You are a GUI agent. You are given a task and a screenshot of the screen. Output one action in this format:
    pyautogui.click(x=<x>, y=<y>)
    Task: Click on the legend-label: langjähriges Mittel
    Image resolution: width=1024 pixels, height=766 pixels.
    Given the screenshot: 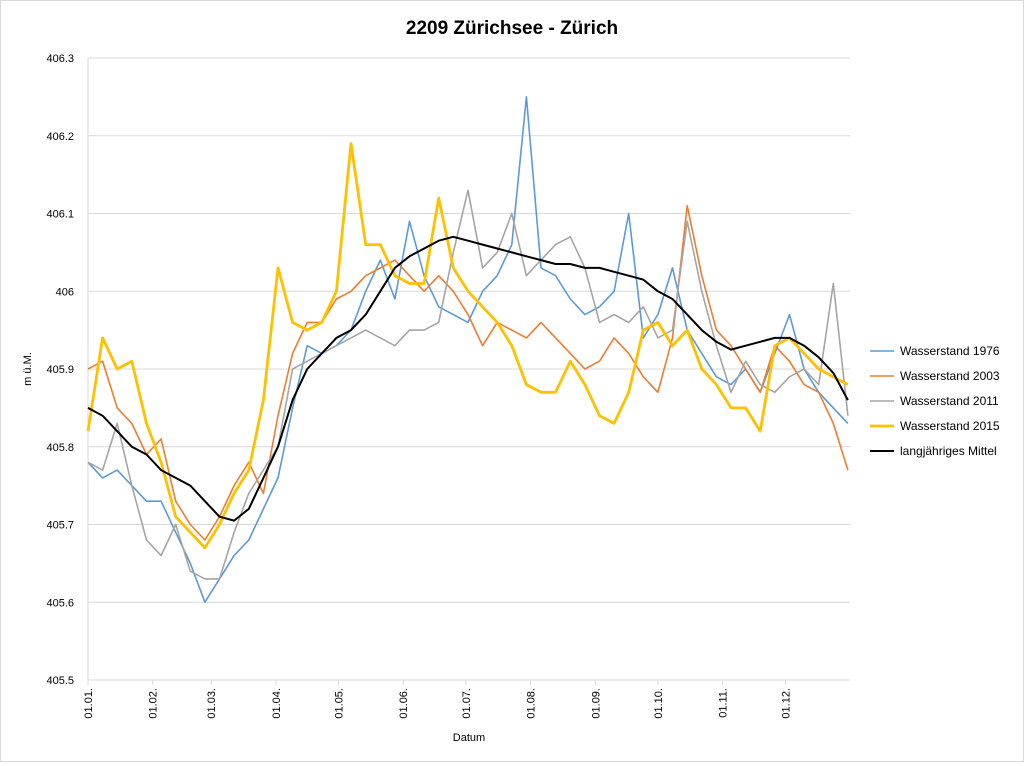 What is the action you would take?
    pyautogui.click(x=948, y=451)
    